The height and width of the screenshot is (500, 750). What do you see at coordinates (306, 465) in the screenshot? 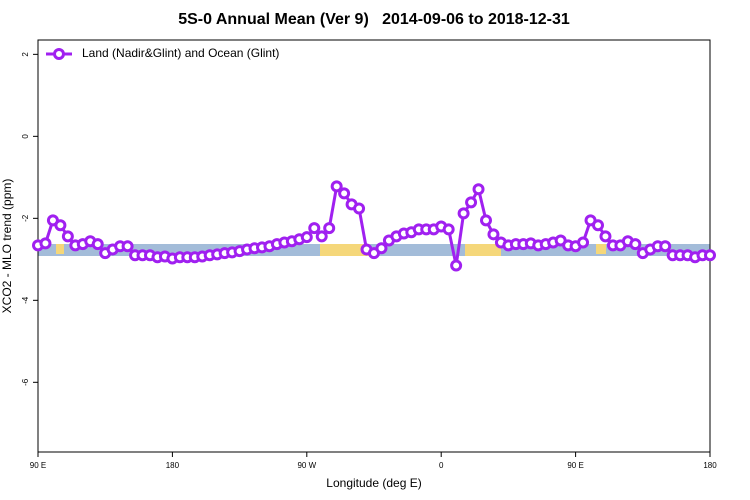
I see `x-tick-label: 90 W` at bounding box center [306, 465].